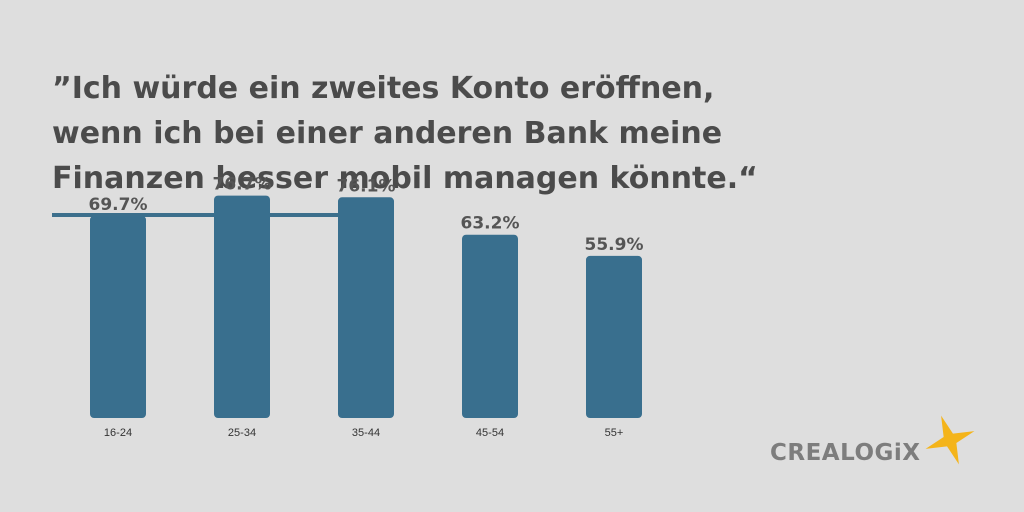 The image size is (1024, 512). I want to click on bar-value-label: 76.7%, so click(242, 185).